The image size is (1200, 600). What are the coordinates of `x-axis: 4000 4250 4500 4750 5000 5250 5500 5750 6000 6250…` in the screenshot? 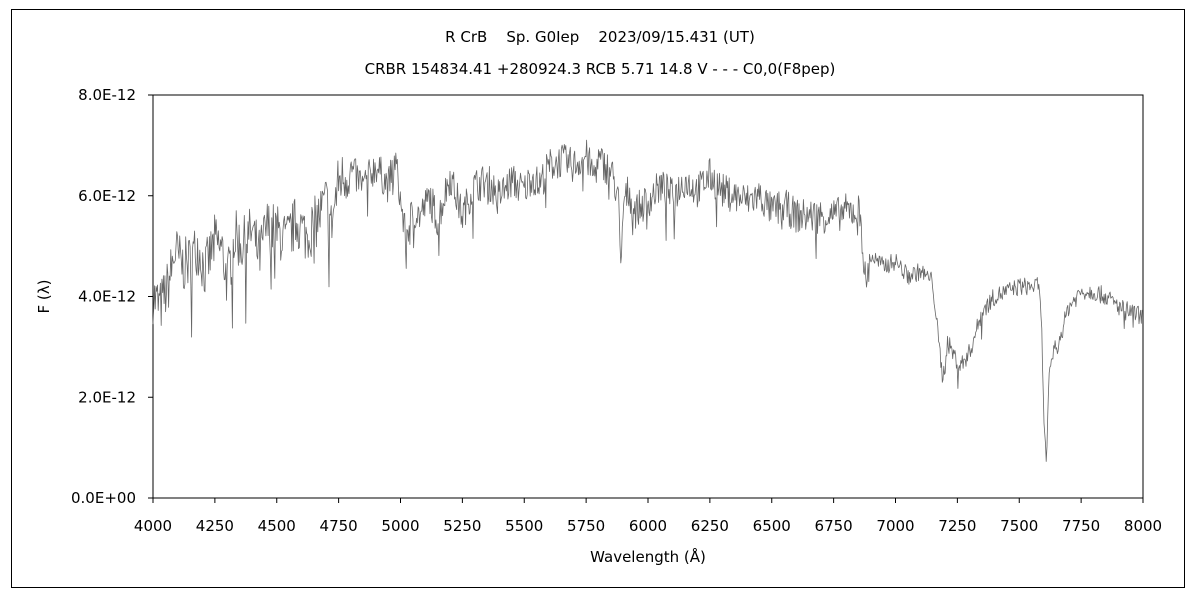 It's located at (648, 516).